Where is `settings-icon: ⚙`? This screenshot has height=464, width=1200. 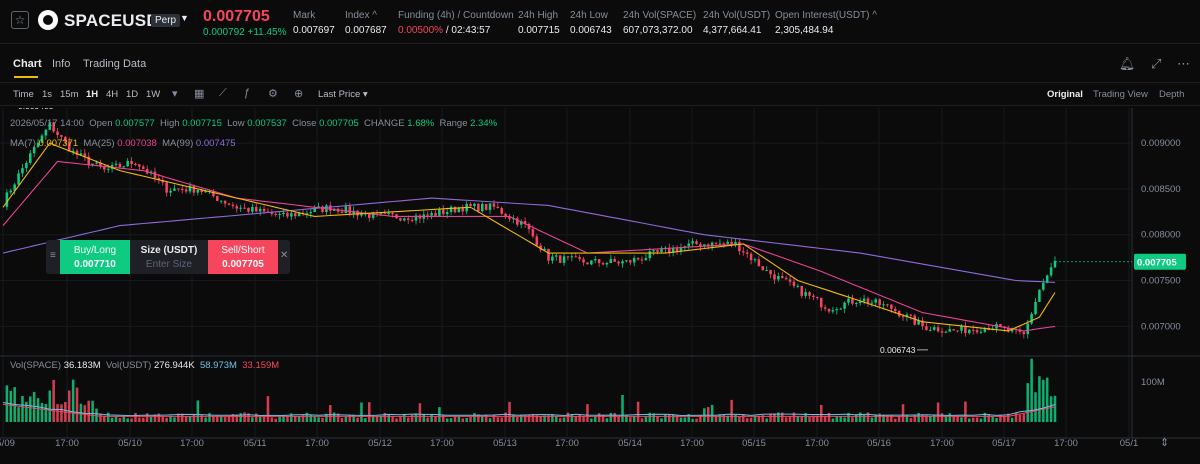
settings-icon: ⚙ is located at coordinates (273, 94).